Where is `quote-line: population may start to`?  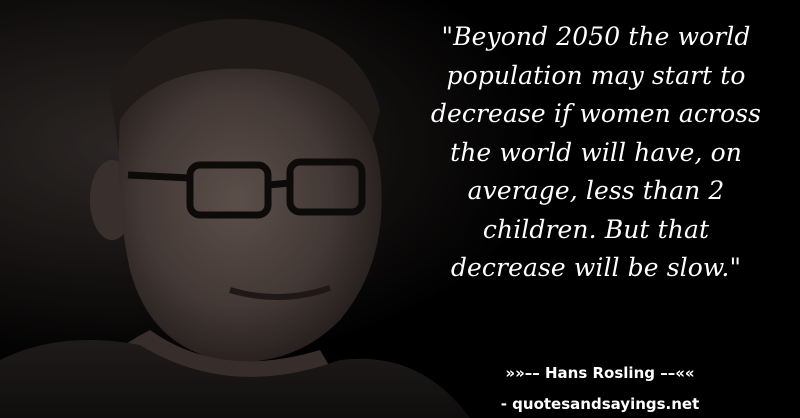
quote-line: population may start to is located at coordinates (596, 75).